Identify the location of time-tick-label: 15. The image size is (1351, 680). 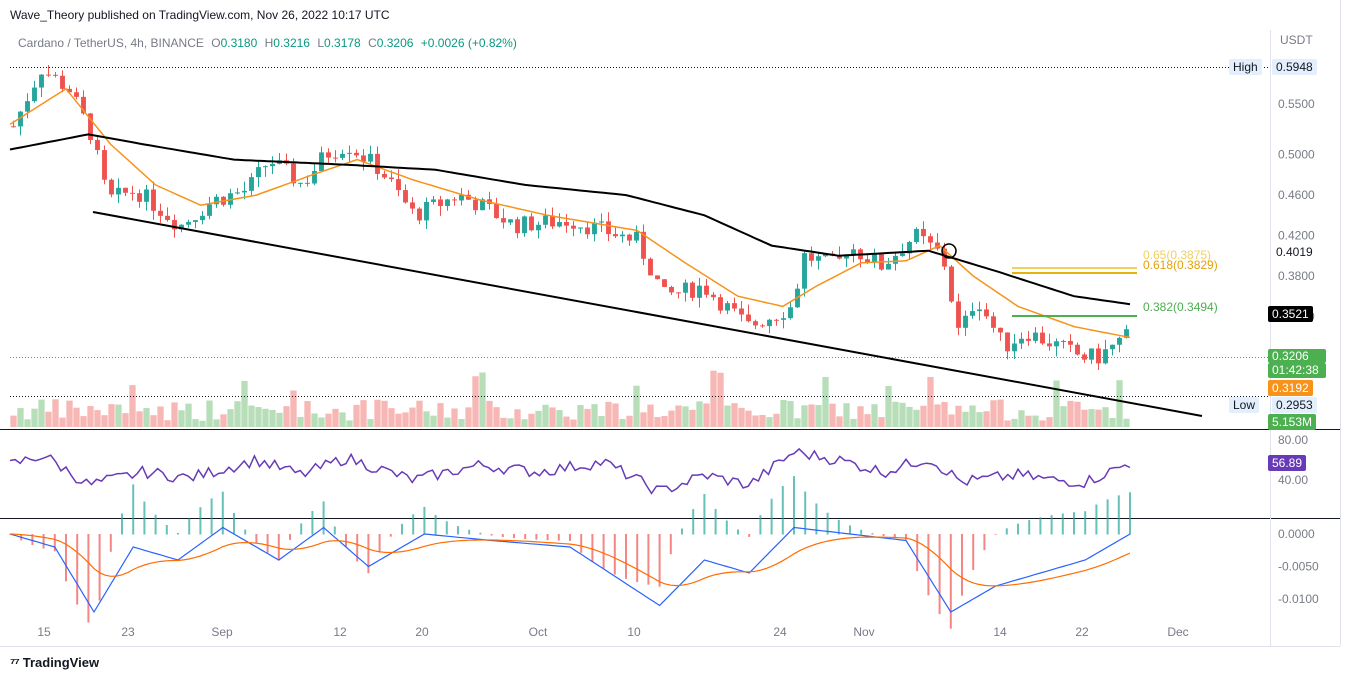
(44, 632).